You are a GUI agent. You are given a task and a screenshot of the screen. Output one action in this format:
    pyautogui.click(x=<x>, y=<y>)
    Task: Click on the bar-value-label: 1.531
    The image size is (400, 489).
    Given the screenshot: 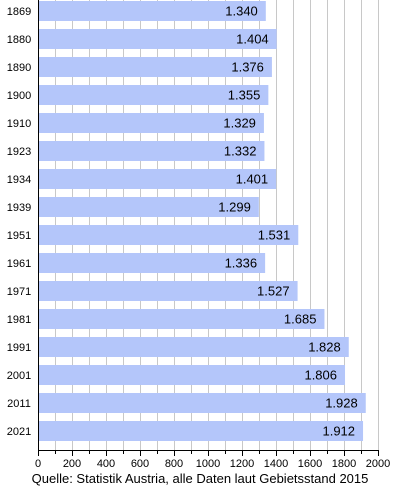 What is the action you would take?
    pyautogui.click(x=274, y=235)
    